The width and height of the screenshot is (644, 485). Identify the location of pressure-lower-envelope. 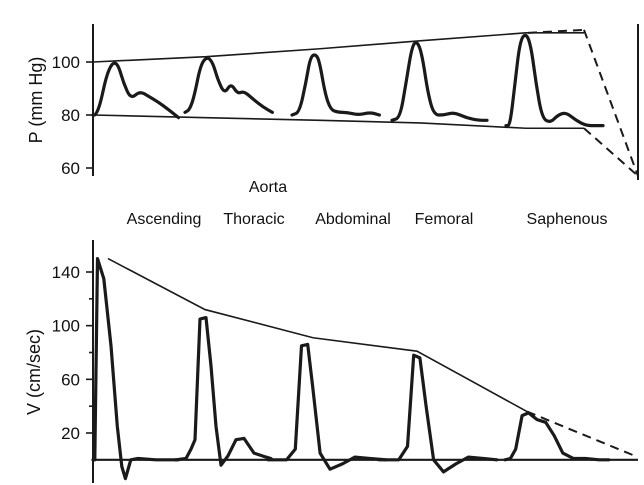
(338, 122).